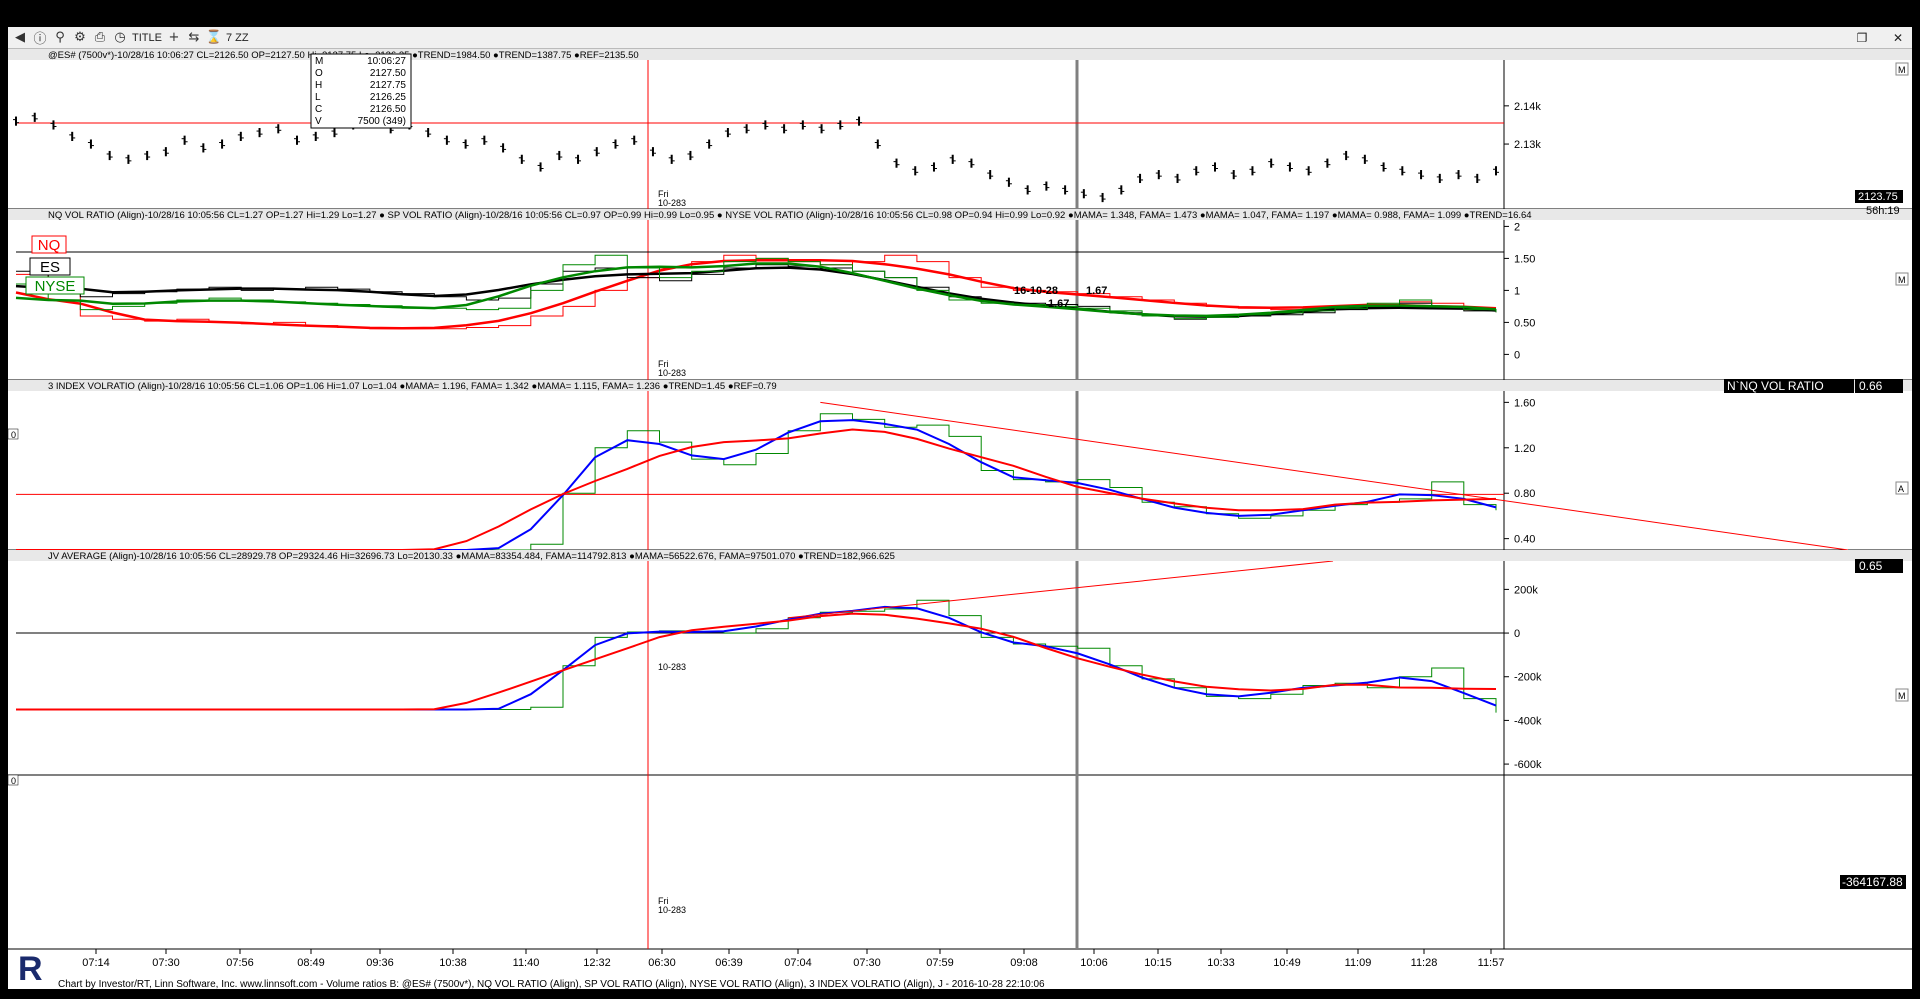 This screenshot has width=1920, height=999. I want to click on gear-icon: ⚙, so click(80, 37).